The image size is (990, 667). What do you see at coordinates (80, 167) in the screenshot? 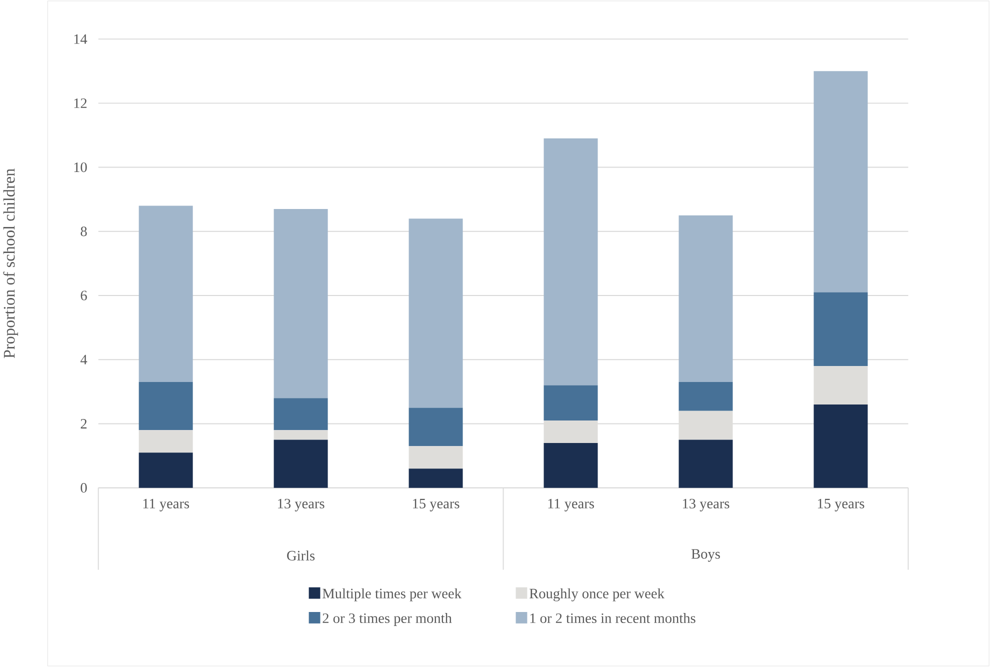
I see `y-tick-label: 10` at bounding box center [80, 167].